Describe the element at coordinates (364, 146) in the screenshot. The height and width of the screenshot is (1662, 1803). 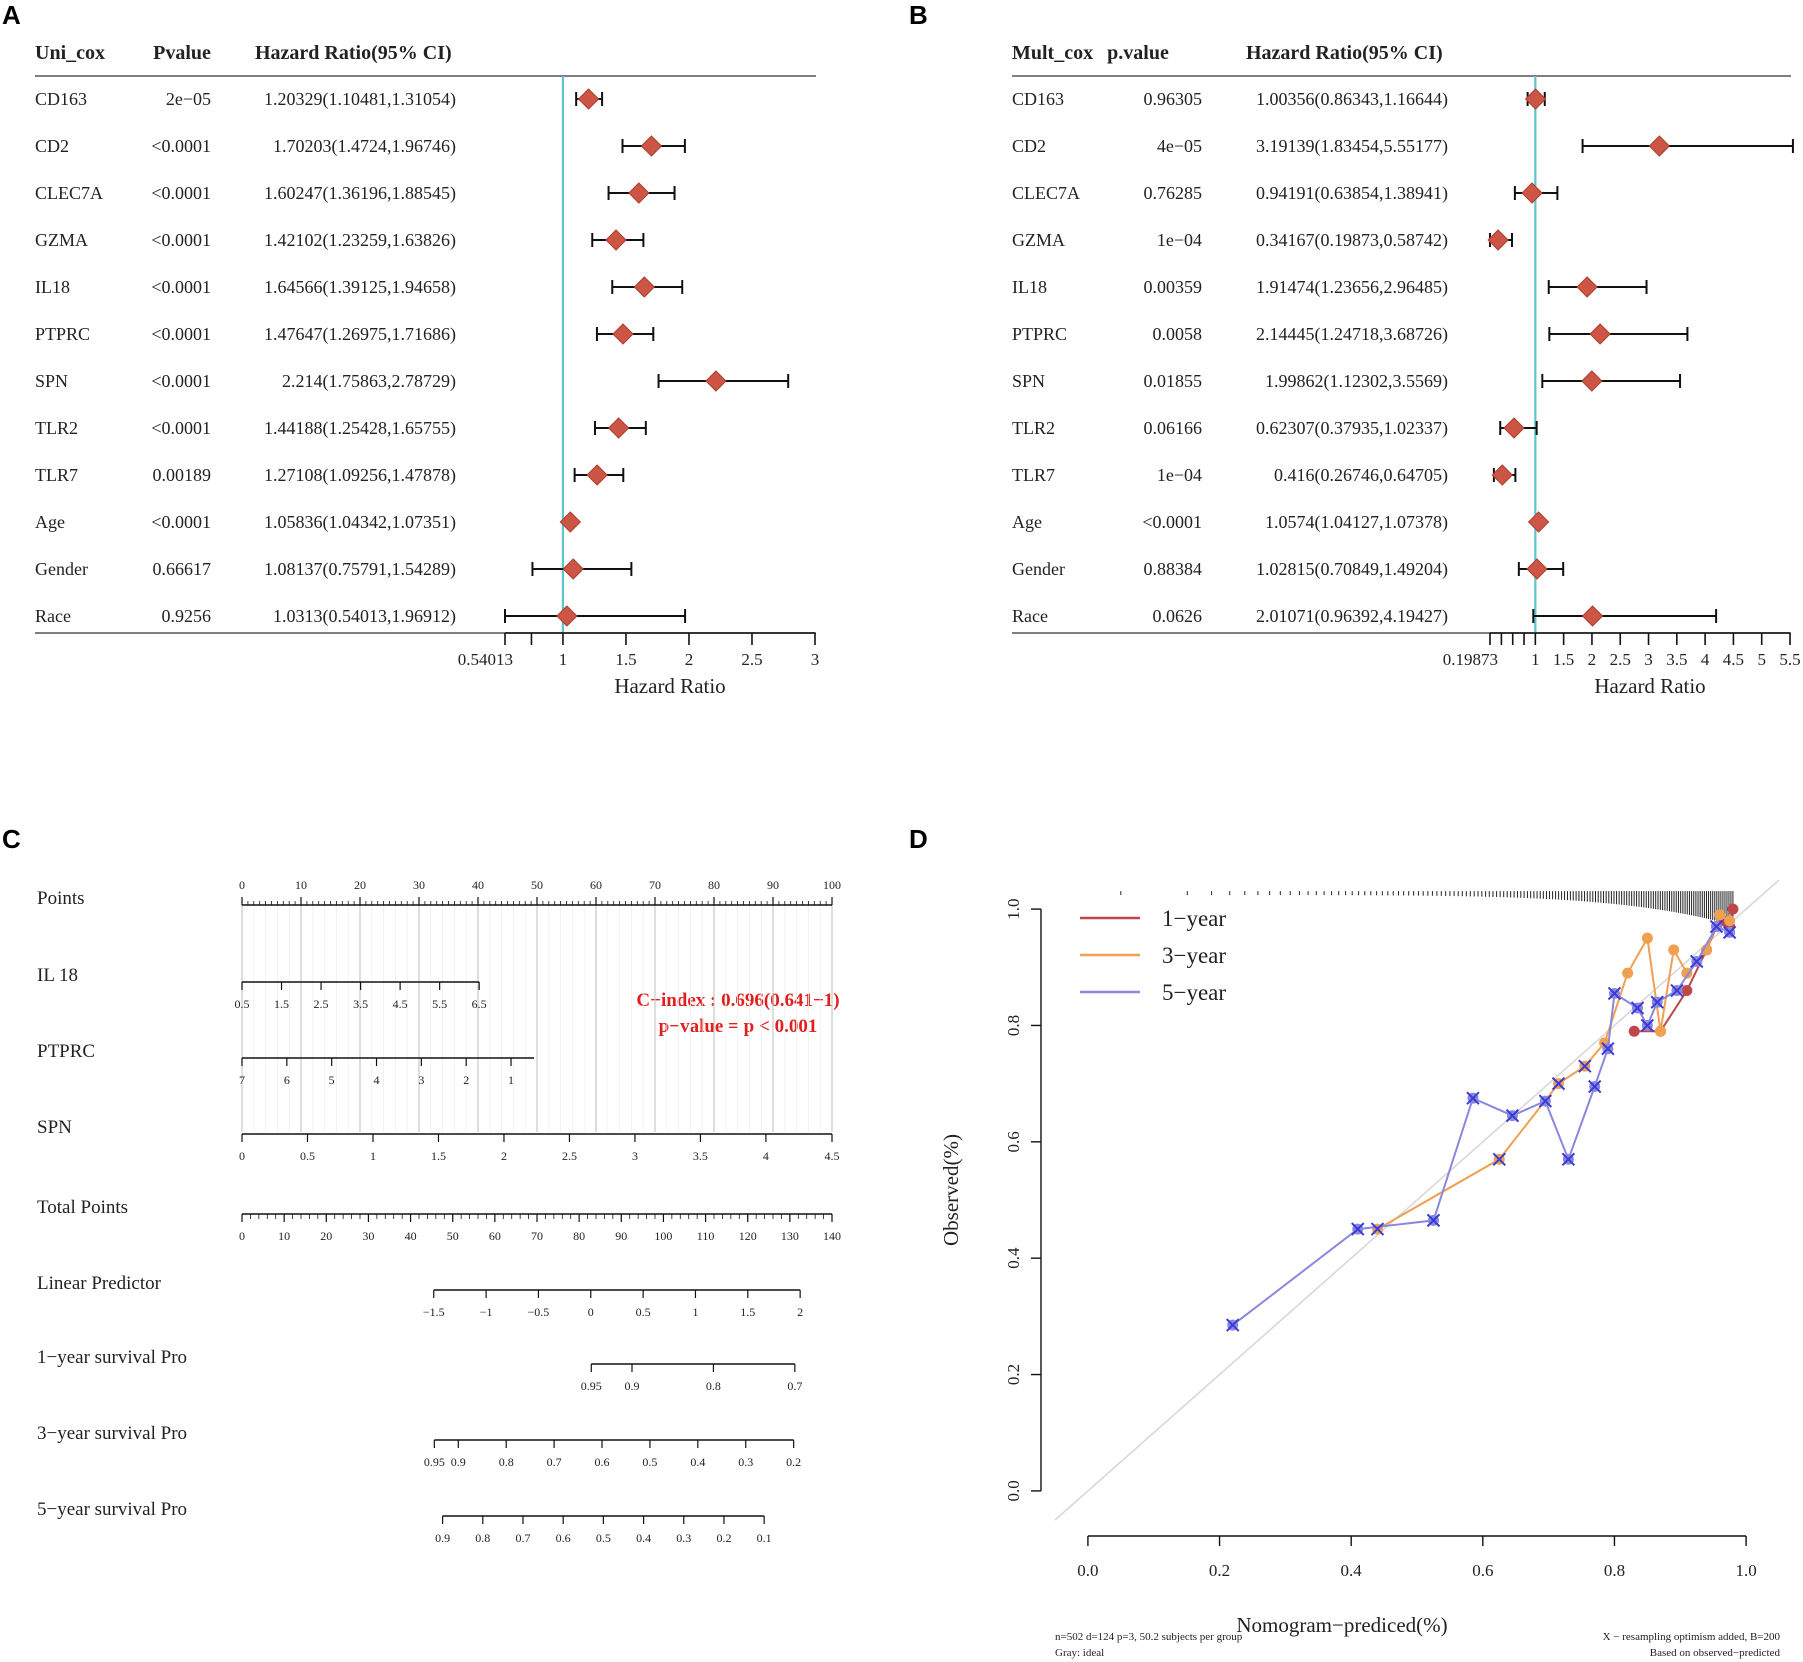
I see `row-hazard-ratio-text: 1.70203(1.4724,1.96746)` at that location.